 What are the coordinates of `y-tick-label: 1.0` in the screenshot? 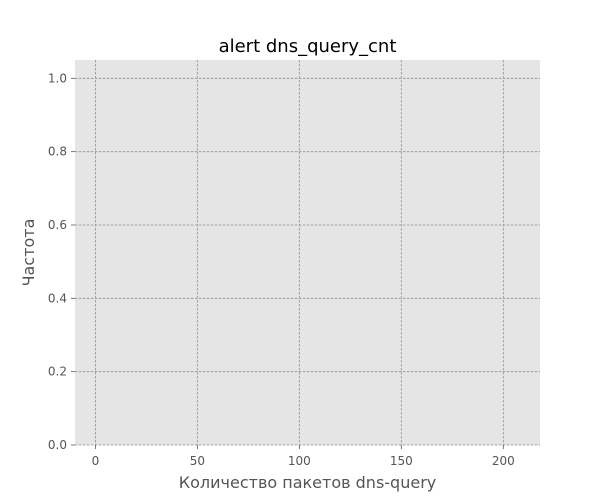 It's located at (57, 78).